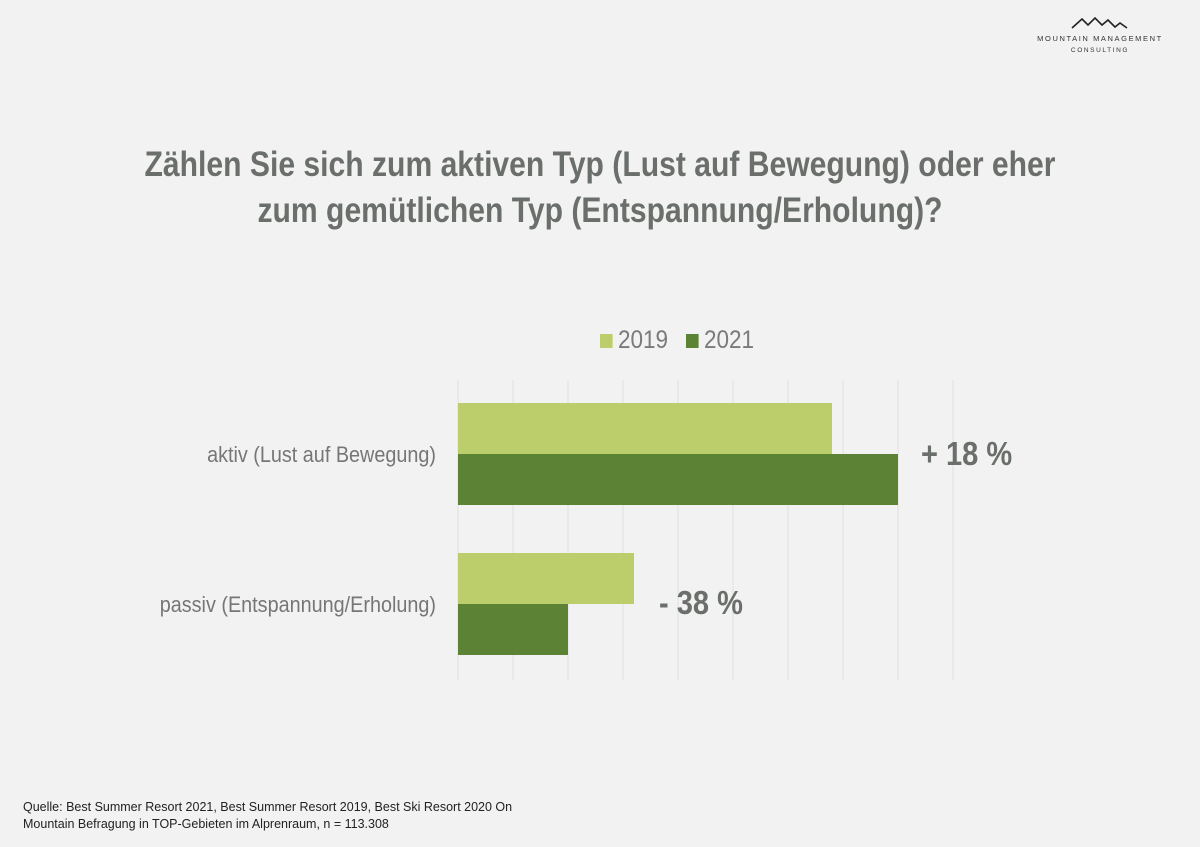 This screenshot has height=847, width=1200. Describe the element at coordinates (1100, 50) in the screenshot. I see `logo-text-line2: CONSULTING` at that location.